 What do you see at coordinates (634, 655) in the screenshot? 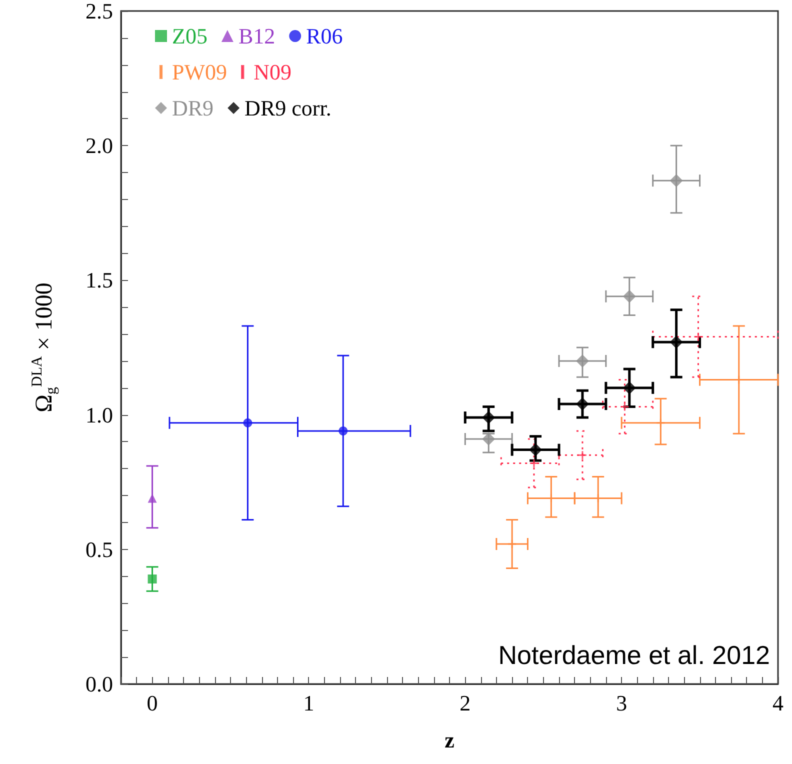
I see `annotation: Noterdaeme et al. 2012` at bounding box center [634, 655].